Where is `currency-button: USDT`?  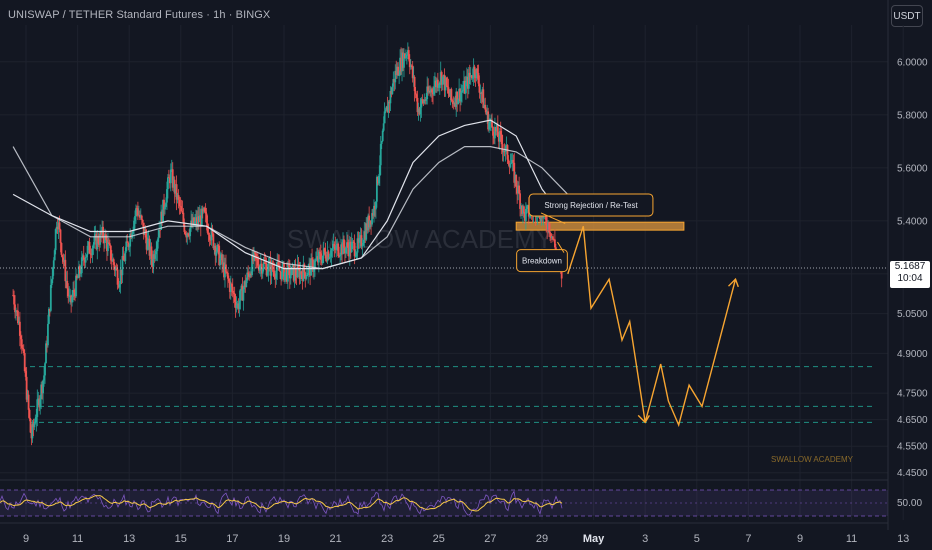 currency-button: USDT is located at coordinates (907, 16).